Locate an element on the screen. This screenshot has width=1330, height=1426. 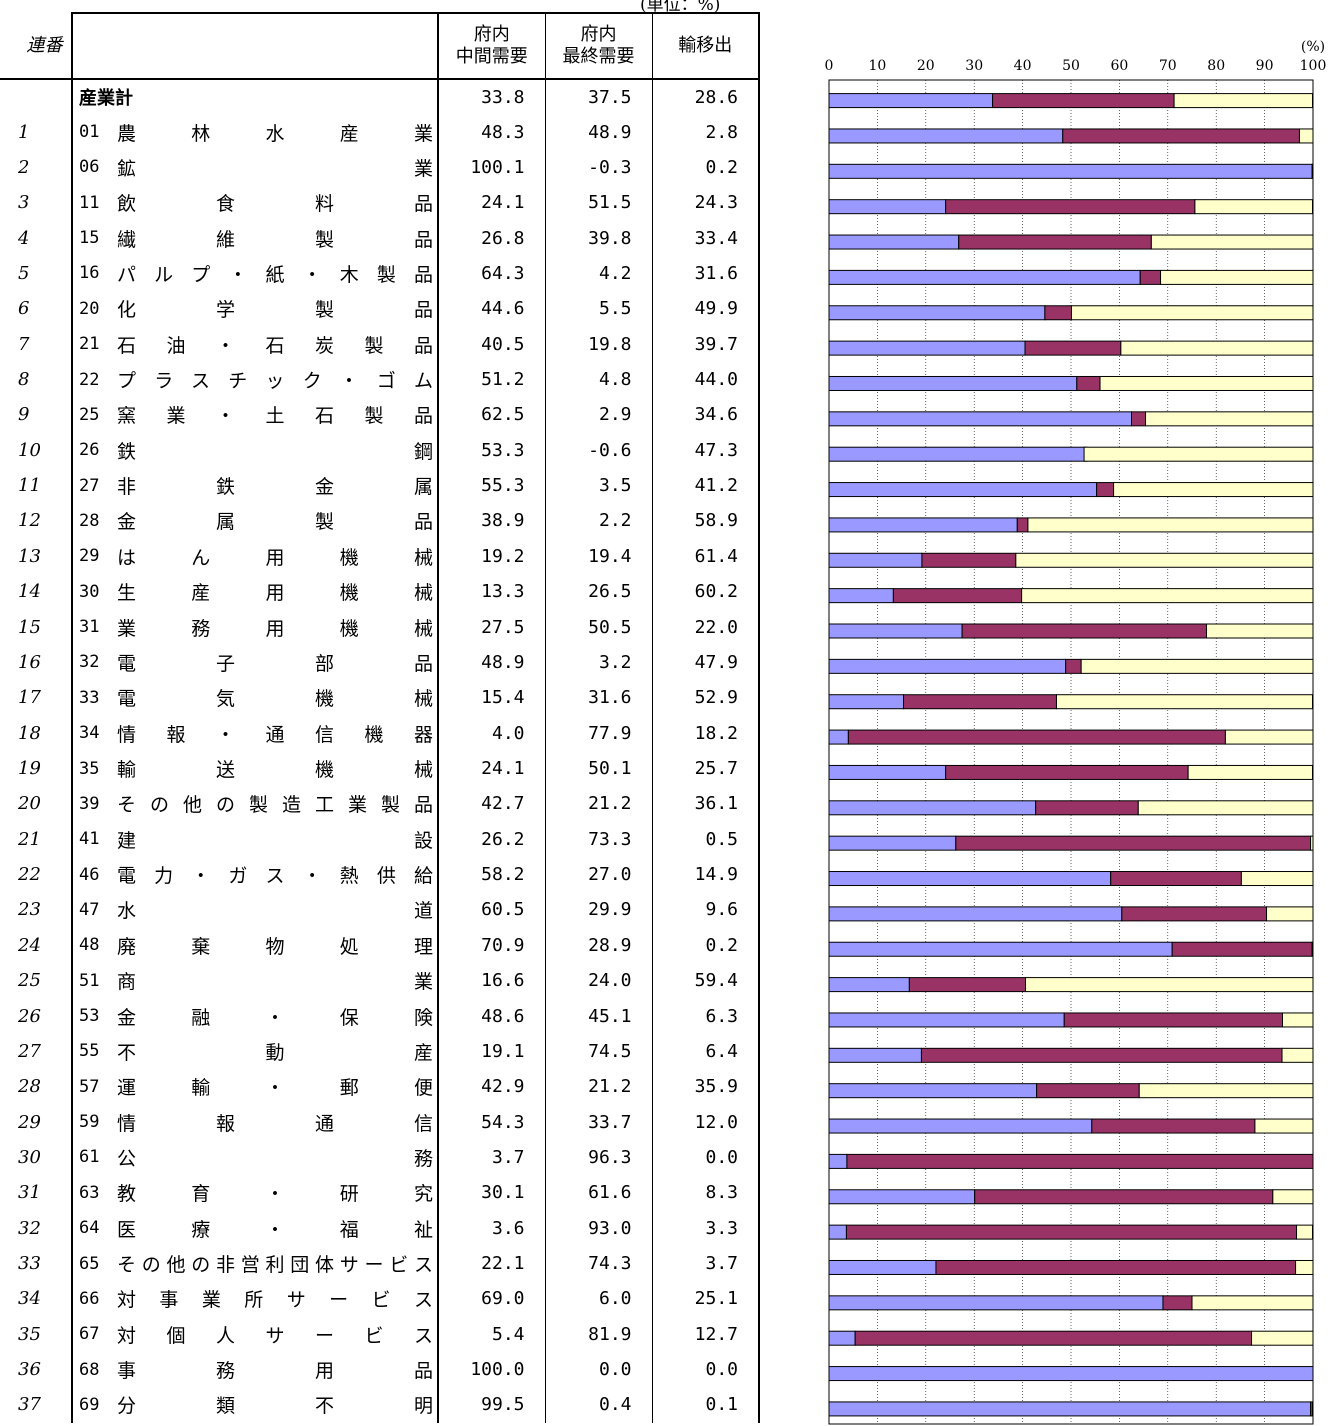
value-export: 24.3 is located at coordinates (706, 203).